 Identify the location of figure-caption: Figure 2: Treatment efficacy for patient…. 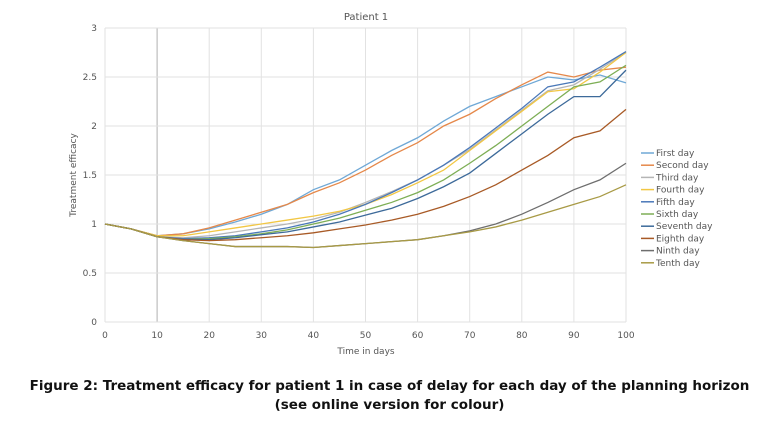
(389, 396).